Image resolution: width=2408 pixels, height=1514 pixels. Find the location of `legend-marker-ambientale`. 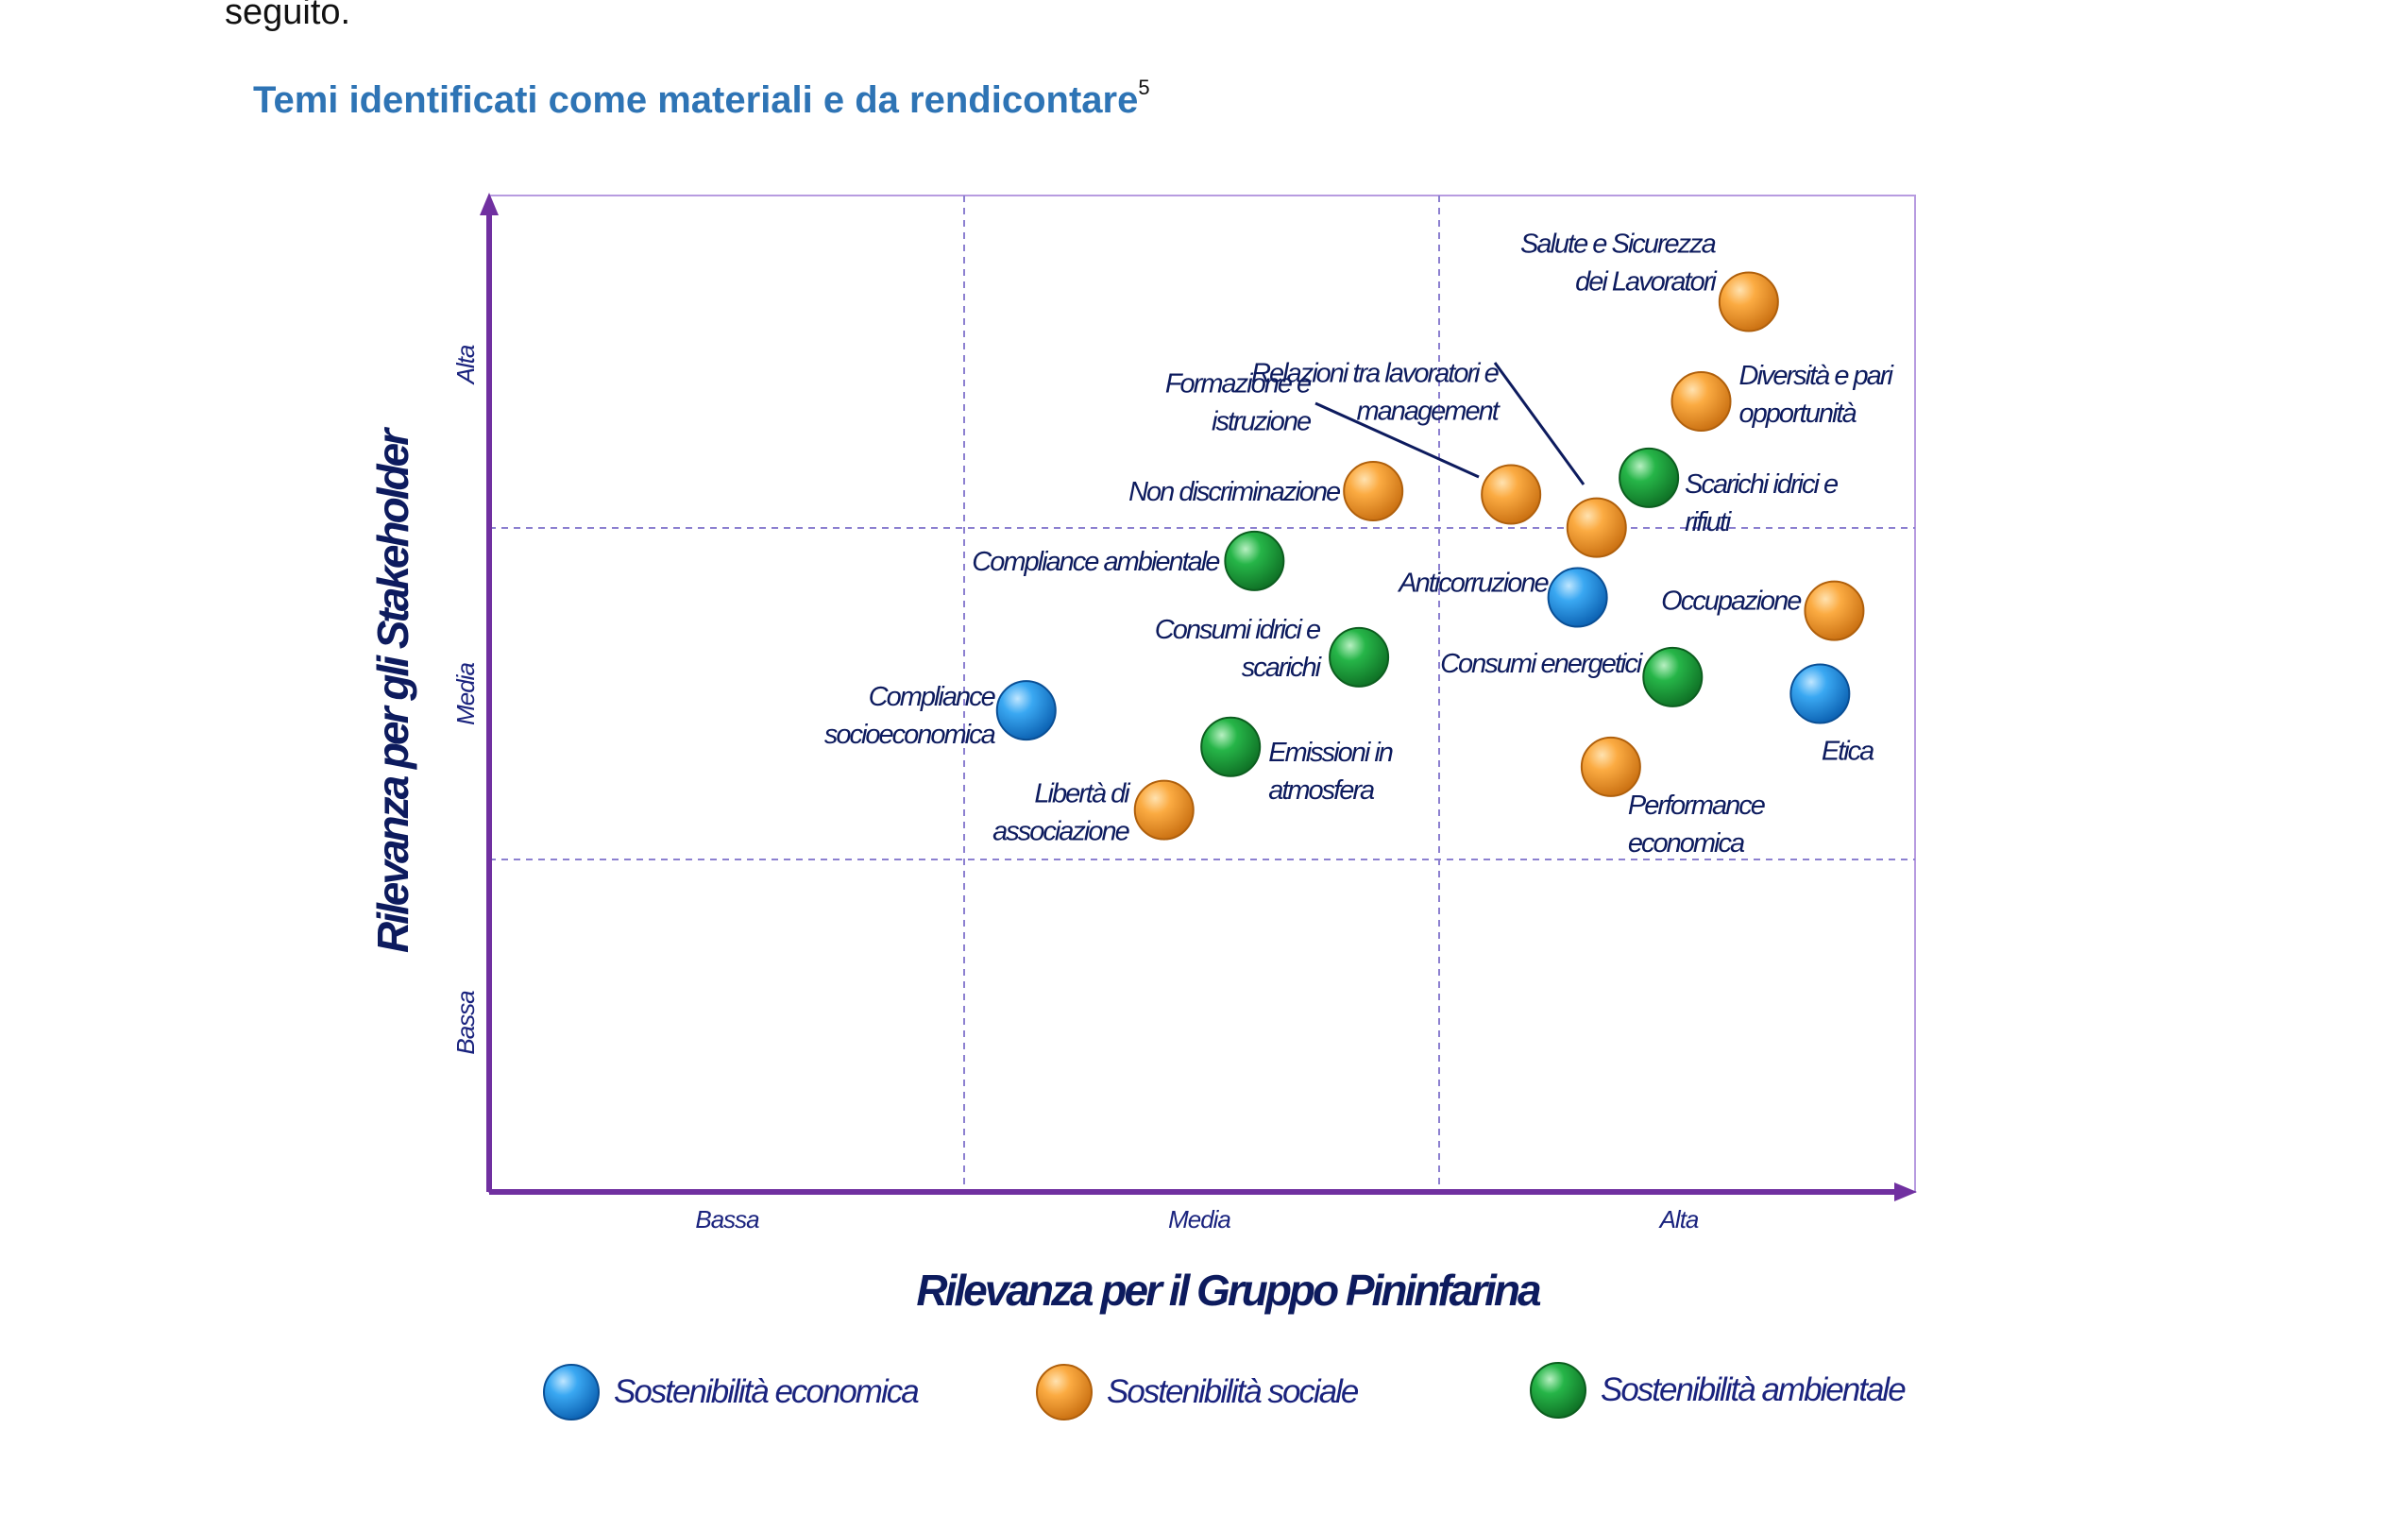

legend-marker-ambientale is located at coordinates (1558, 1390).